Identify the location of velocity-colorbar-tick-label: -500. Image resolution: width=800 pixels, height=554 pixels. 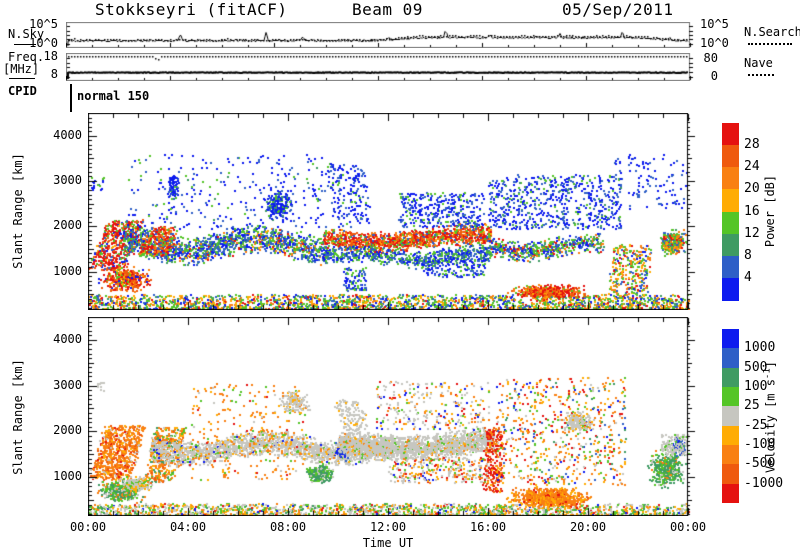
(760, 464).